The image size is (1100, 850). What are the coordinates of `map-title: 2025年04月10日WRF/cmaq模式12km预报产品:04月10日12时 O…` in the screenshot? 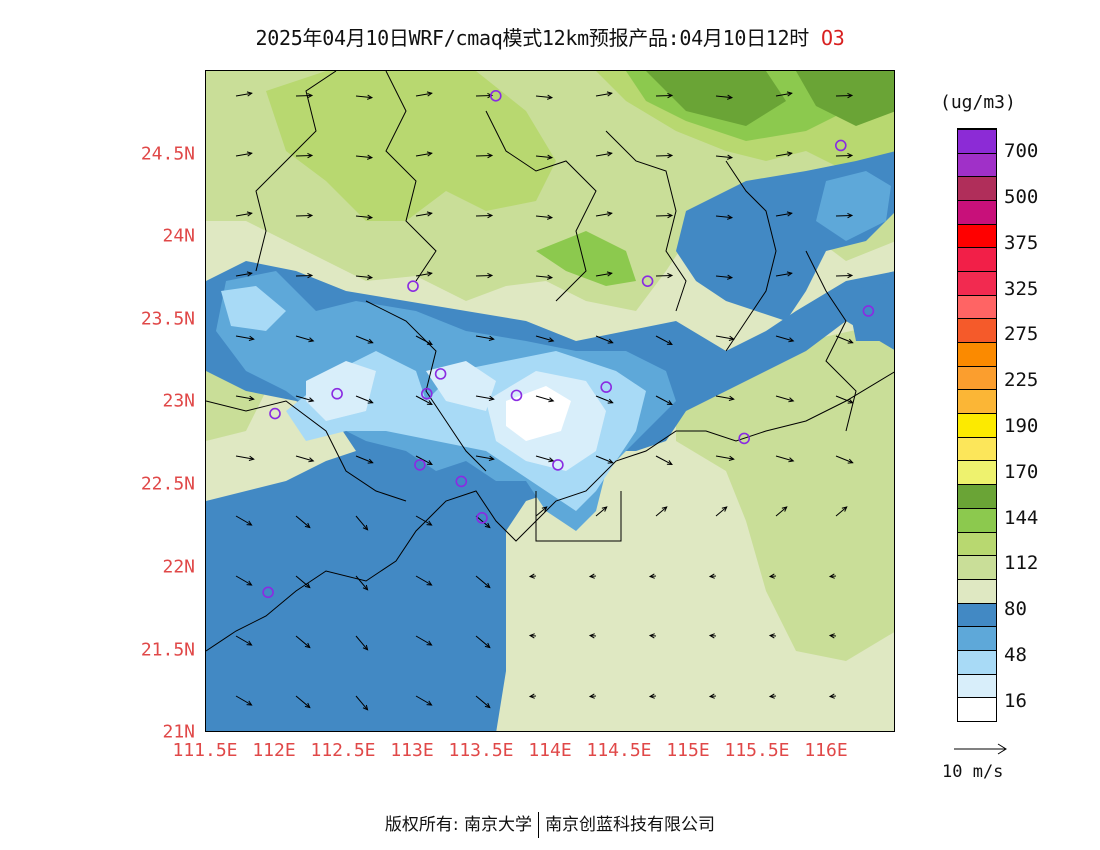 It's located at (550, 36).